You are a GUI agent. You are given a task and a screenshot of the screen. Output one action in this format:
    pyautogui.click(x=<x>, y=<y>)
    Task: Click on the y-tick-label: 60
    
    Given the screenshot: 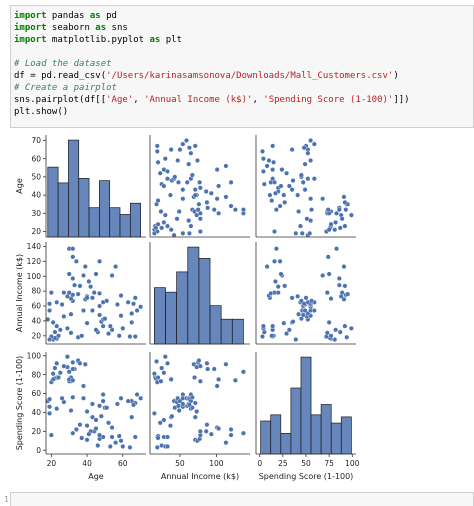 What is the action you would take?
    pyautogui.click(x=36, y=158)
    